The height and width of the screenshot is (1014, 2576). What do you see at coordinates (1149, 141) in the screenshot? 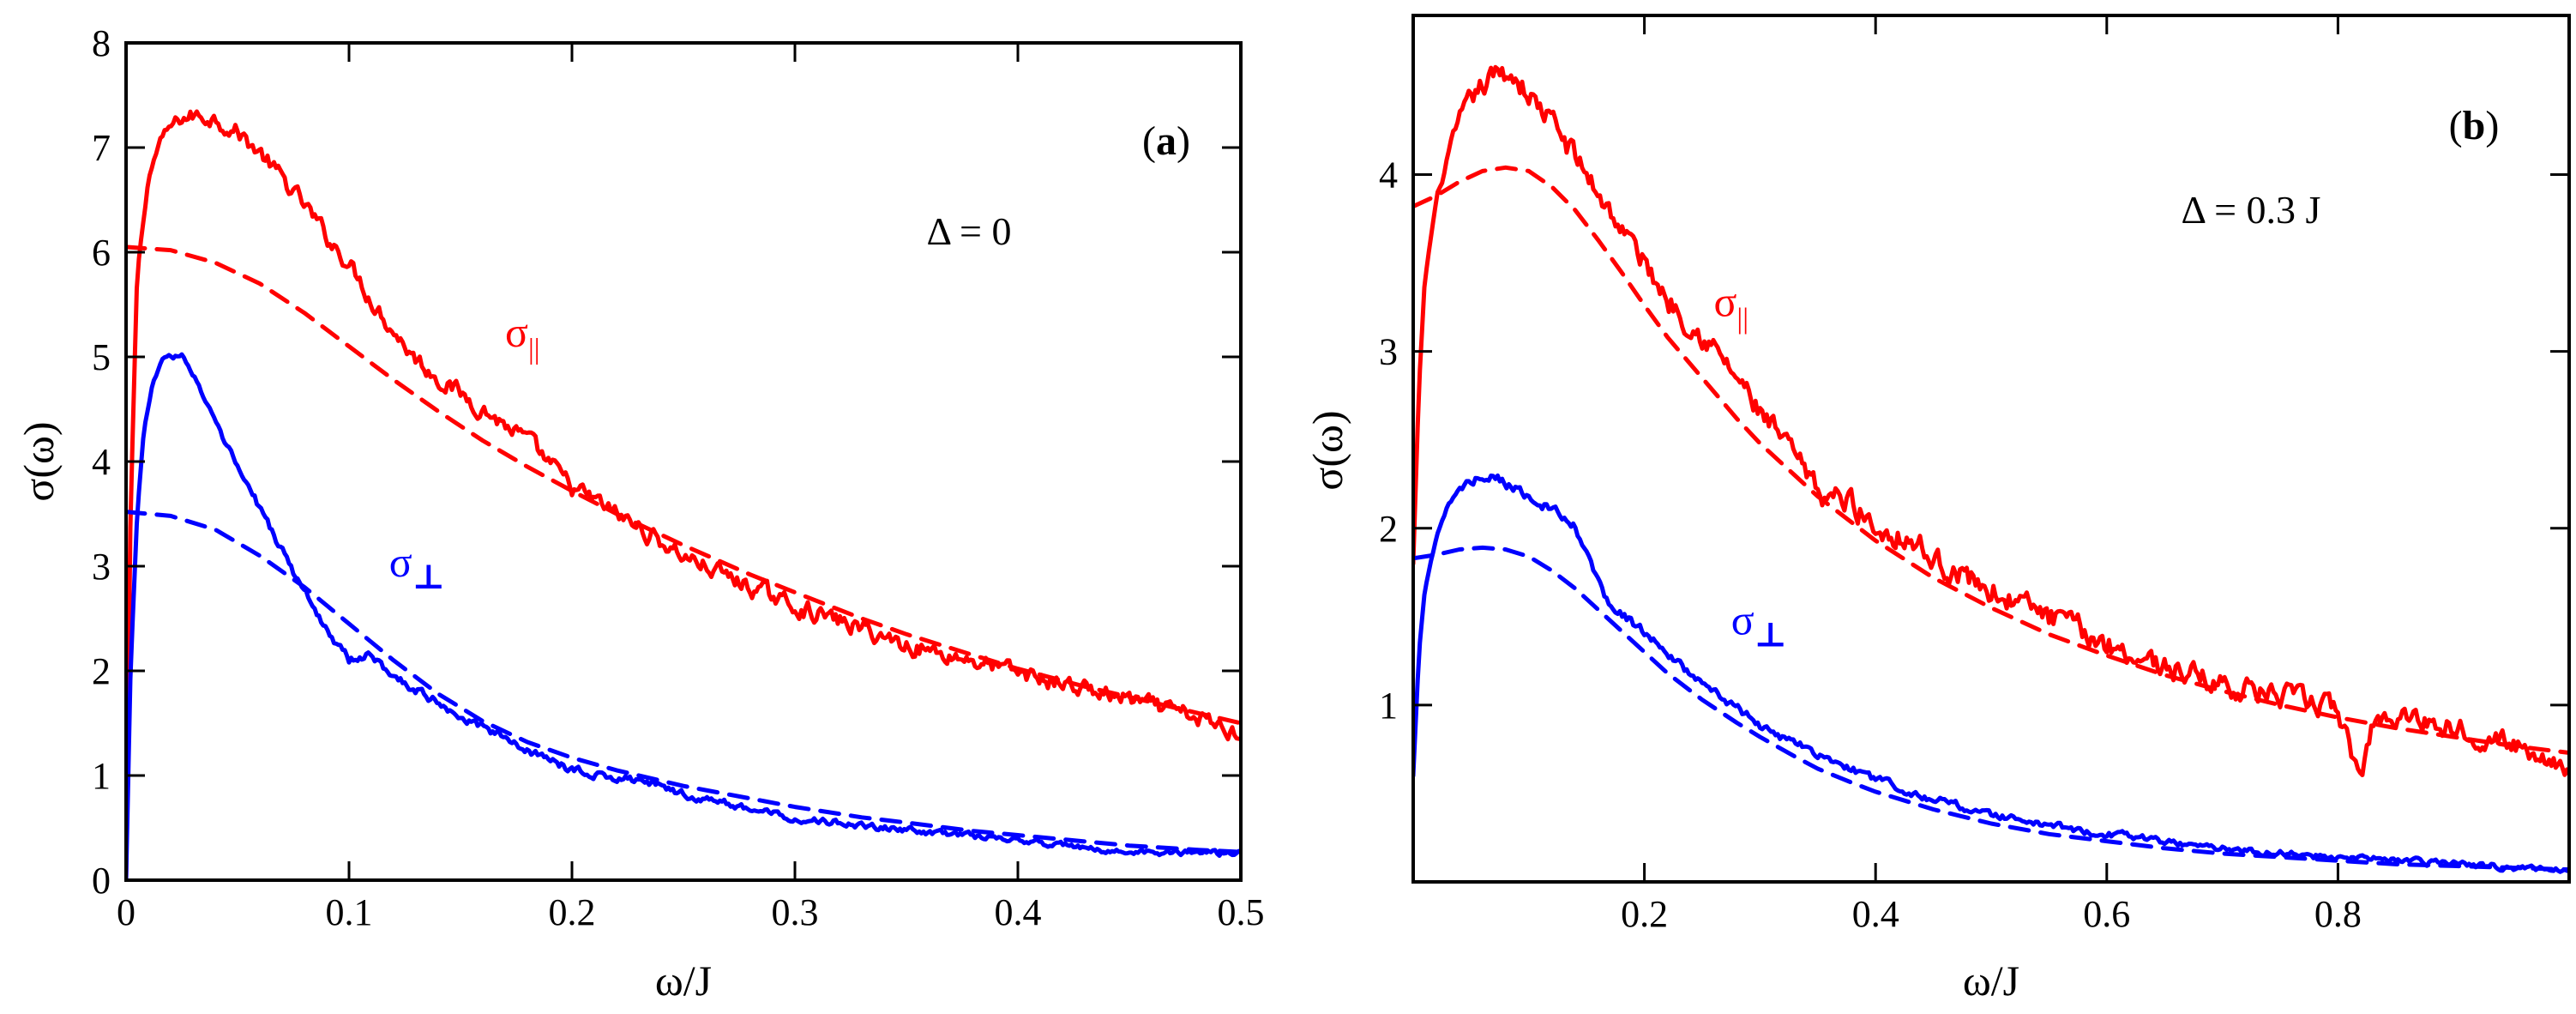
I see `panel-a-label-open: (` at bounding box center [1149, 141].